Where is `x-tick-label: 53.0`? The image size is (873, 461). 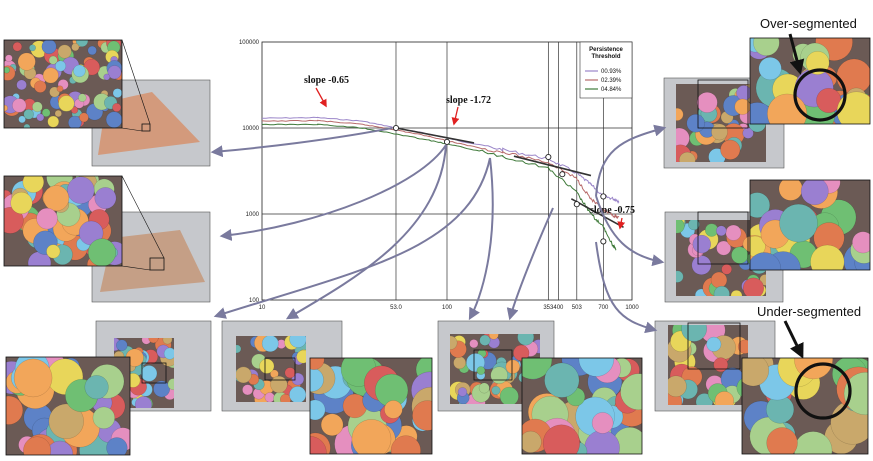
x-tick-label: 53.0 is located at coordinates (396, 308).